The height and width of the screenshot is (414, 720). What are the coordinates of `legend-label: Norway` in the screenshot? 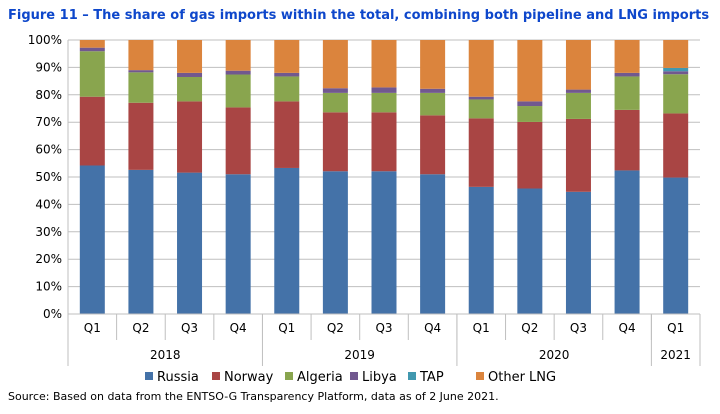 It's located at (249, 377).